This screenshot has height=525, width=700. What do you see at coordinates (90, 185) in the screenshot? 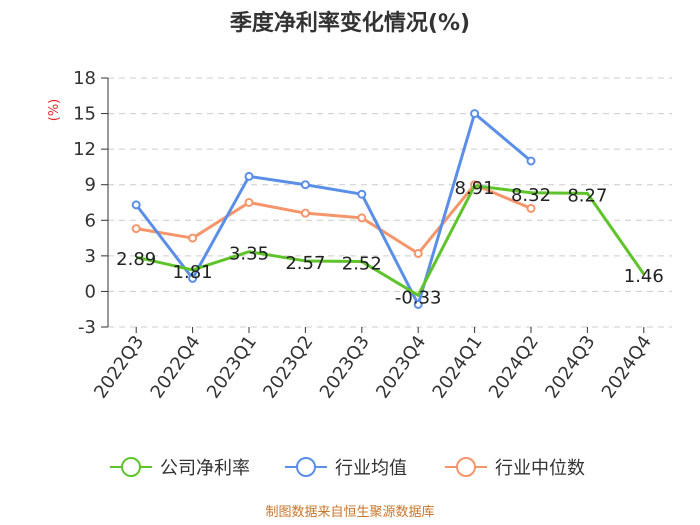
I see `y-tick-label: 9` at bounding box center [90, 185].